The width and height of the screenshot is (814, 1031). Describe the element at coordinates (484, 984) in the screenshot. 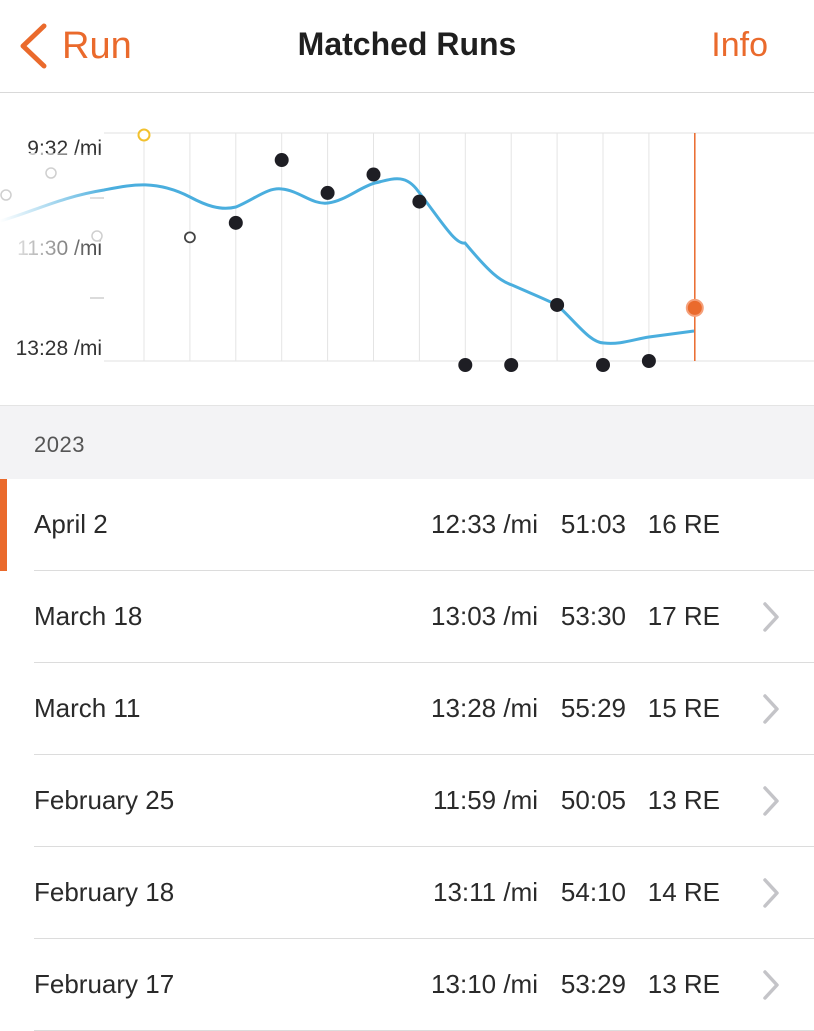

I see `run-pace: 13:10 /mi` at that location.